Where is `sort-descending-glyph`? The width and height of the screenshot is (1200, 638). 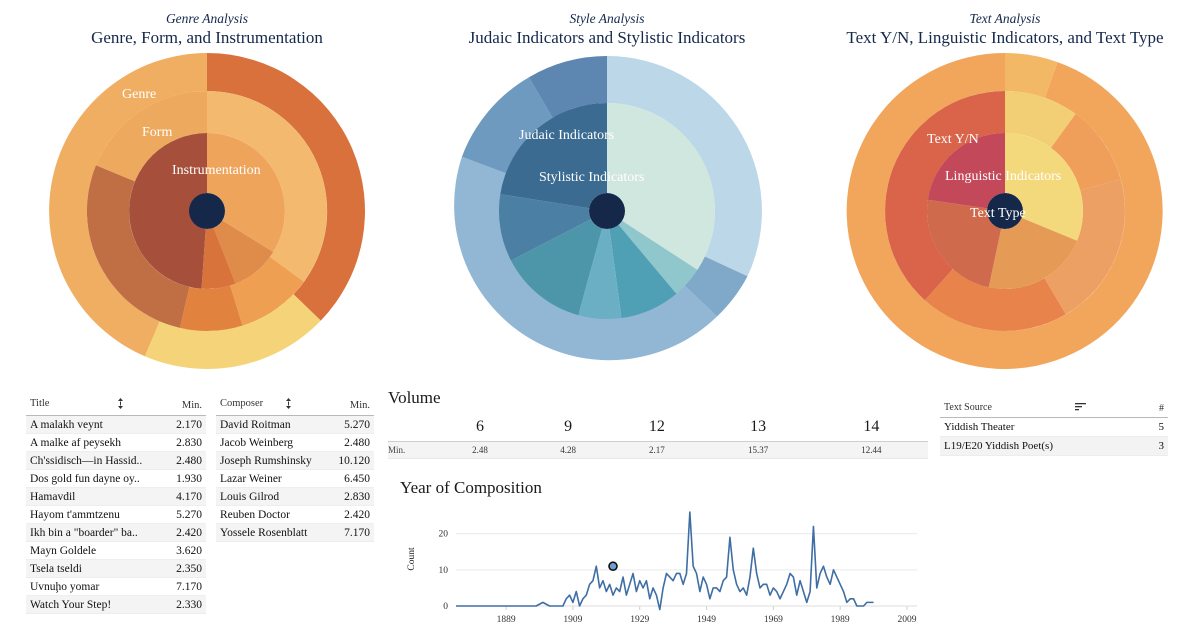 sort-descending-glyph is located at coordinates (1080, 407).